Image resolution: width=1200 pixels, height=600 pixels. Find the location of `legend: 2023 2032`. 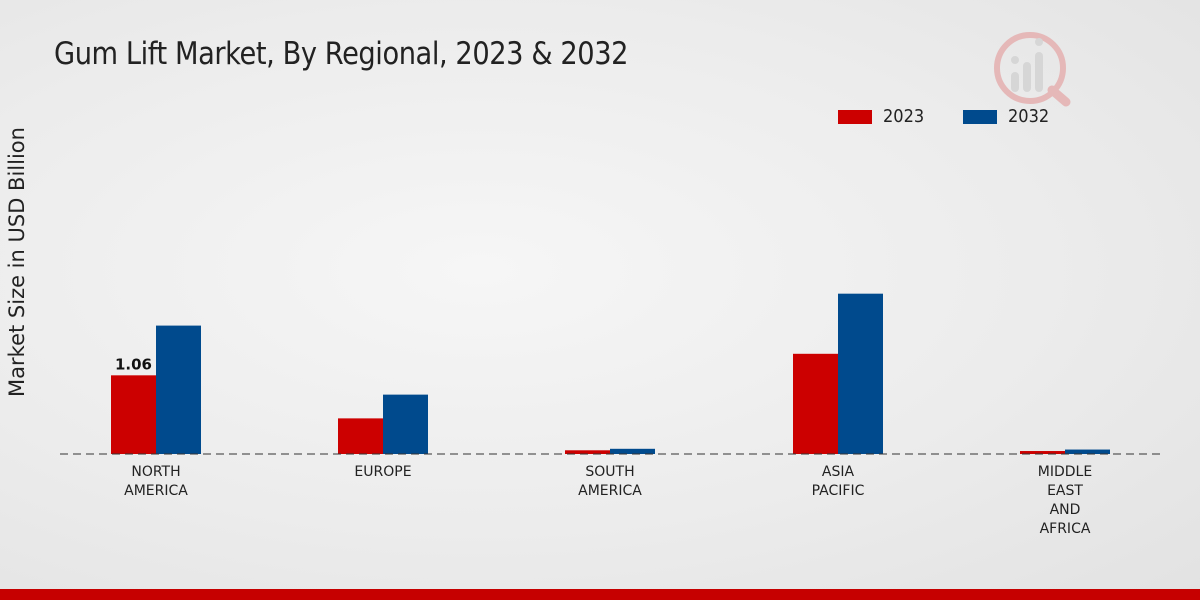

legend: 2023 2032 is located at coordinates (963, 116).